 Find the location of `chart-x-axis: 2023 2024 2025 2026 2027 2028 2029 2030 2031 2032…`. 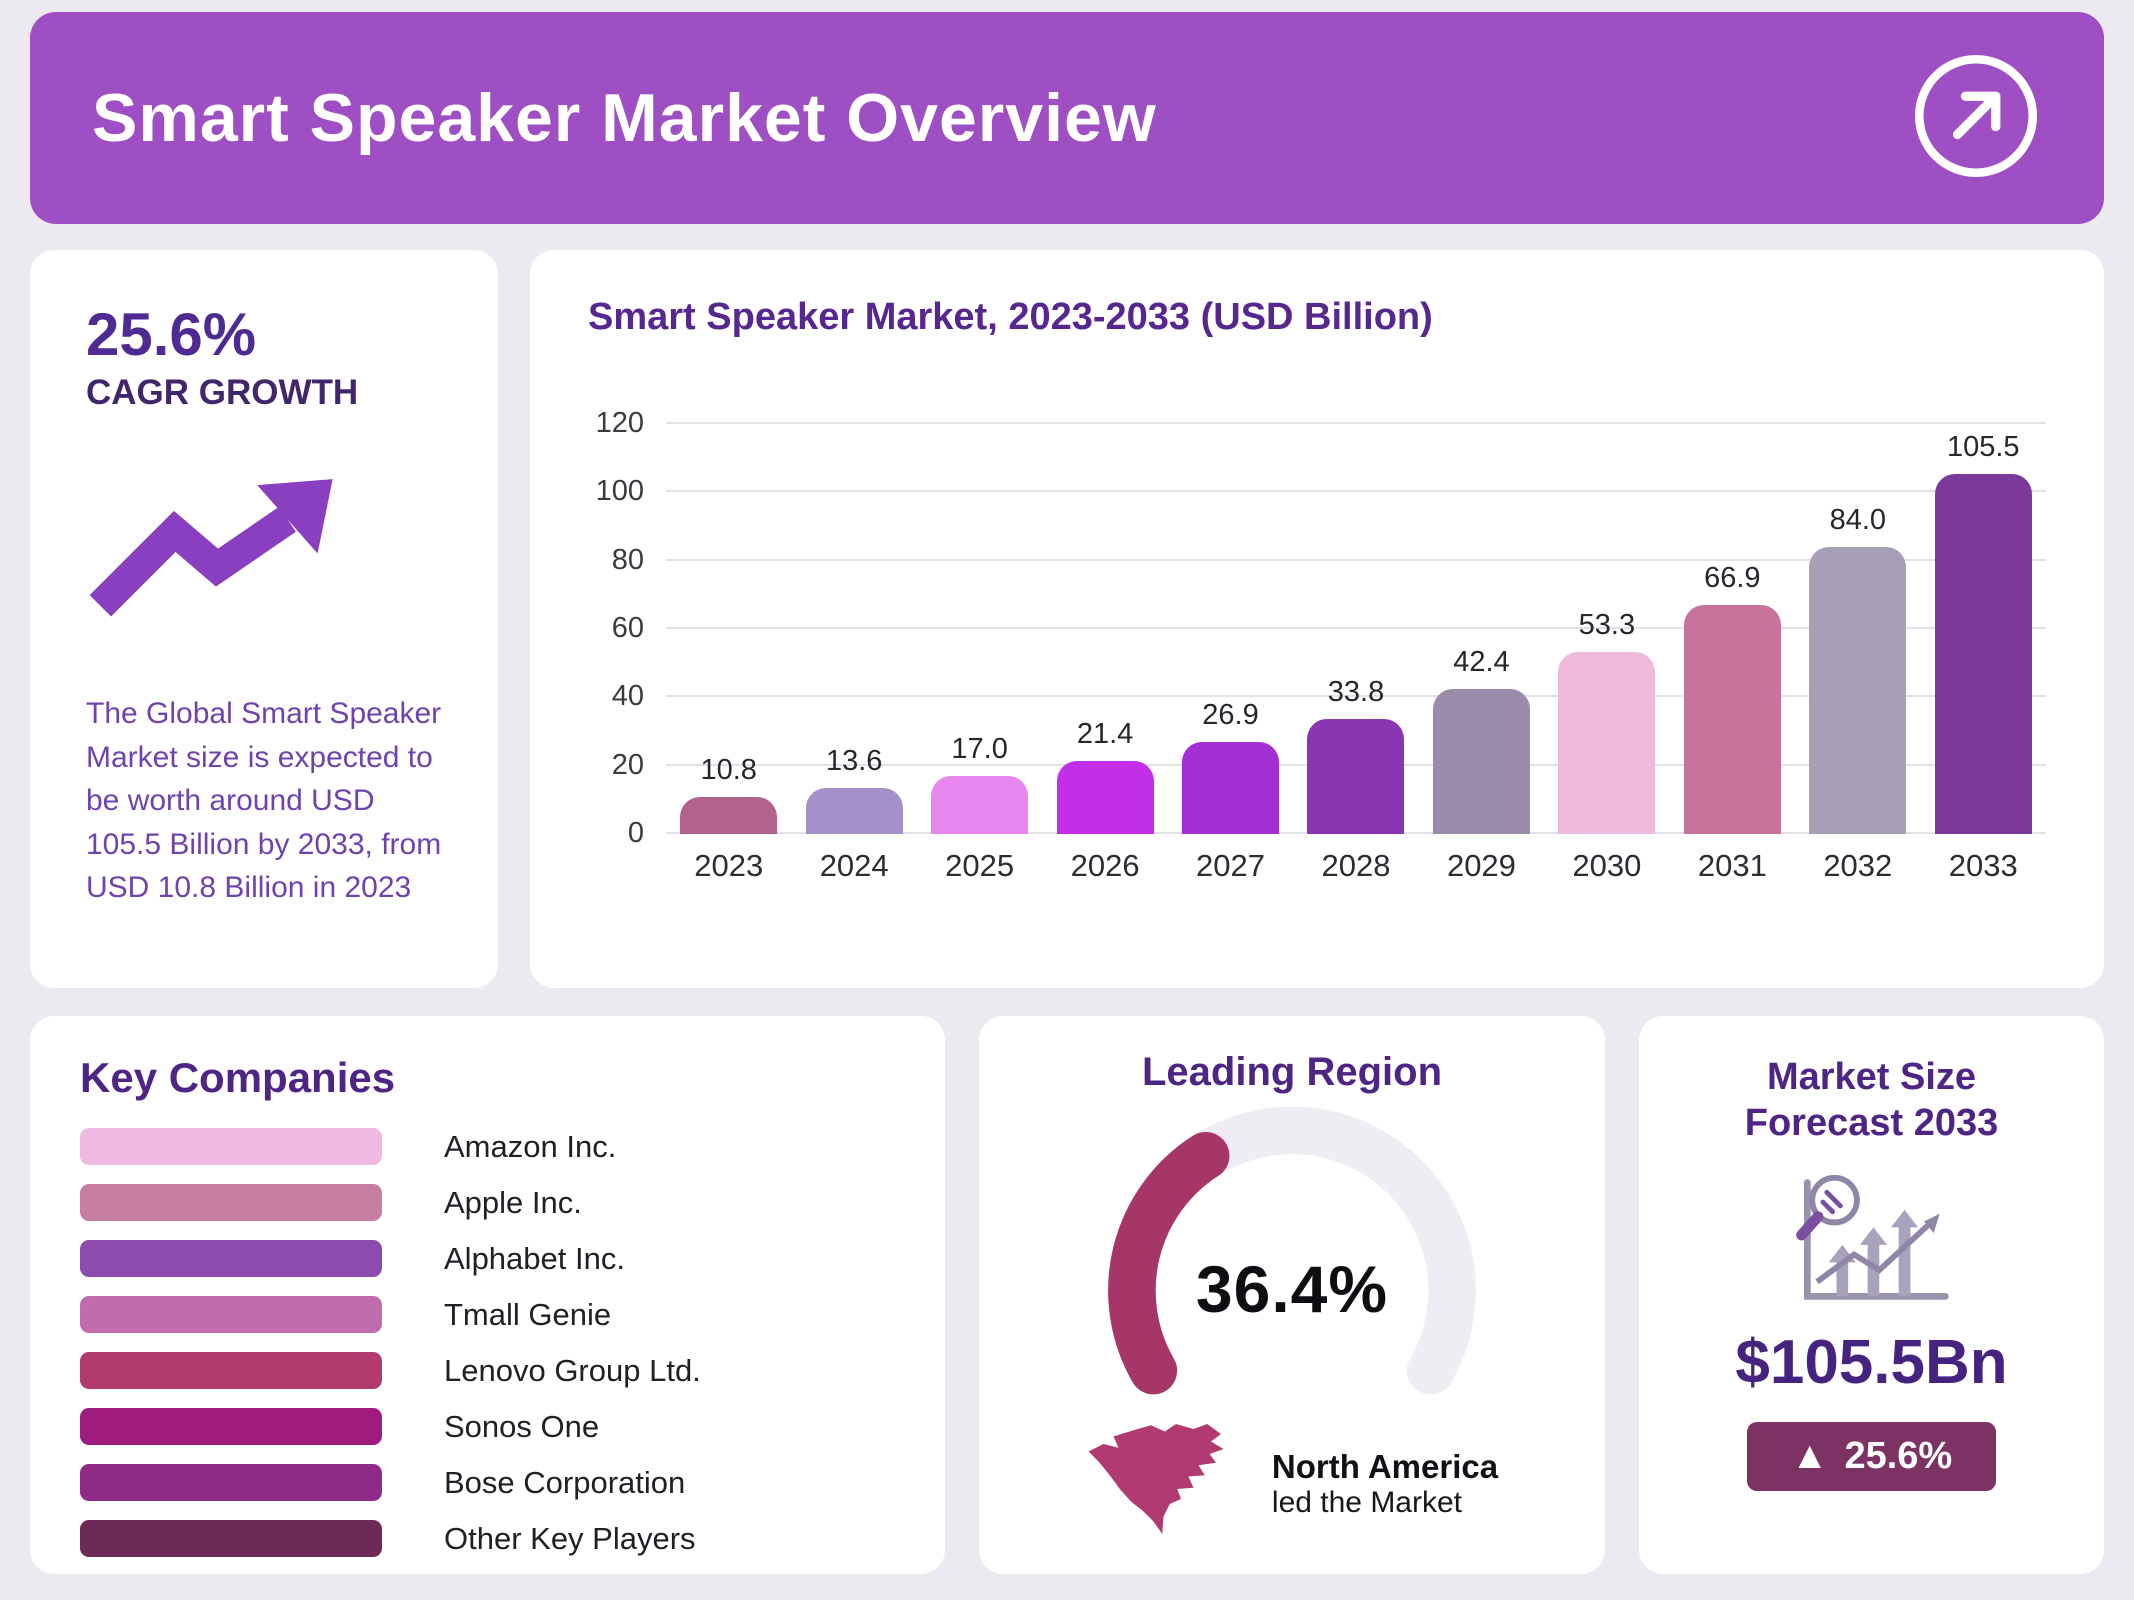

chart-x-axis: 2023 2024 2025 2026 2027 2028 2029 2030 2031 2032… is located at coordinates (1356, 866).